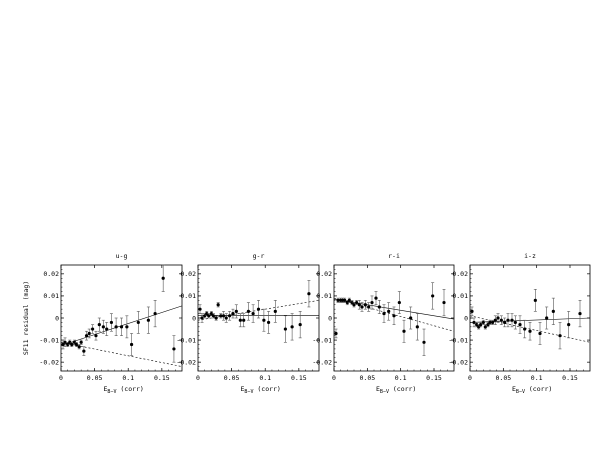 This screenshot has height=458, width=592. I want to click on x-axis-label-suffix: (corr), so click(129, 389).